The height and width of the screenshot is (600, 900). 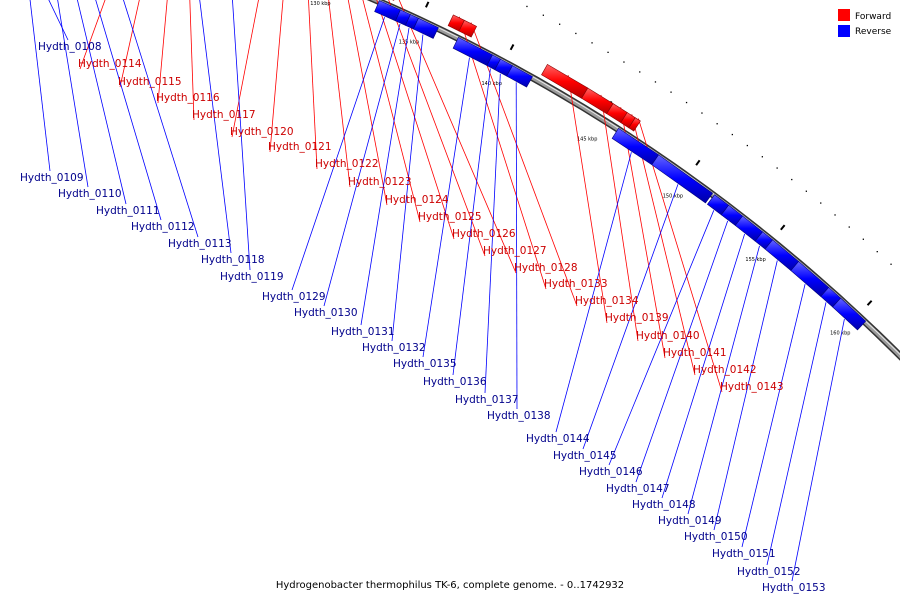 What do you see at coordinates (188, 98) in the screenshot?
I see `gene-label: Hydth_0116` at bounding box center [188, 98].